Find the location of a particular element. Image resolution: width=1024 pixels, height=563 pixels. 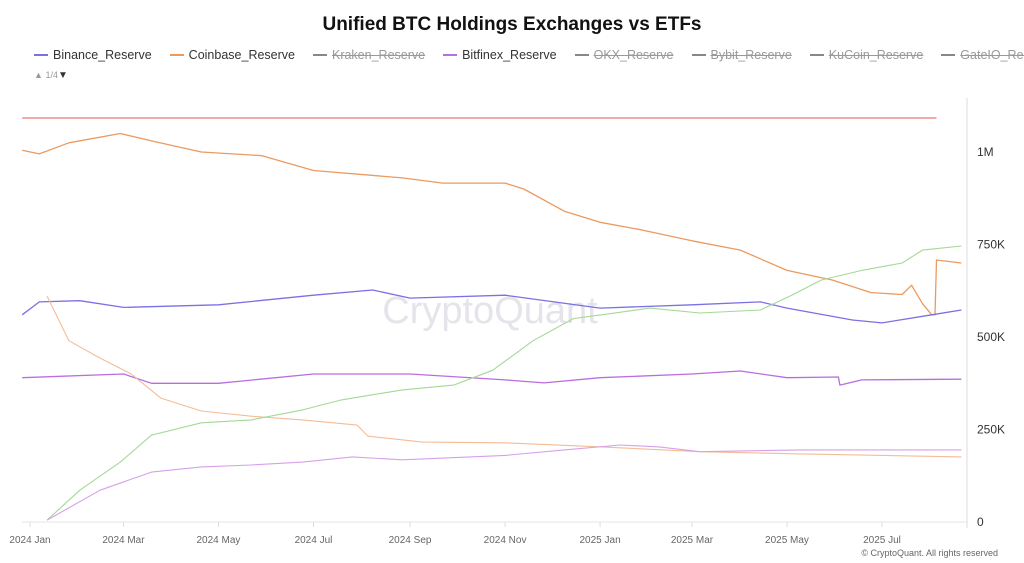

legend-pager: ▲ 1/4▼ is located at coordinates (51, 75).